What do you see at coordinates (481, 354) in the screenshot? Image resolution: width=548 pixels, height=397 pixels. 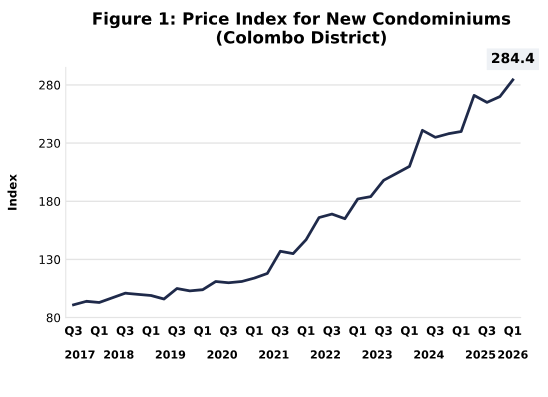 I see `text: 2025` at bounding box center [481, 354].